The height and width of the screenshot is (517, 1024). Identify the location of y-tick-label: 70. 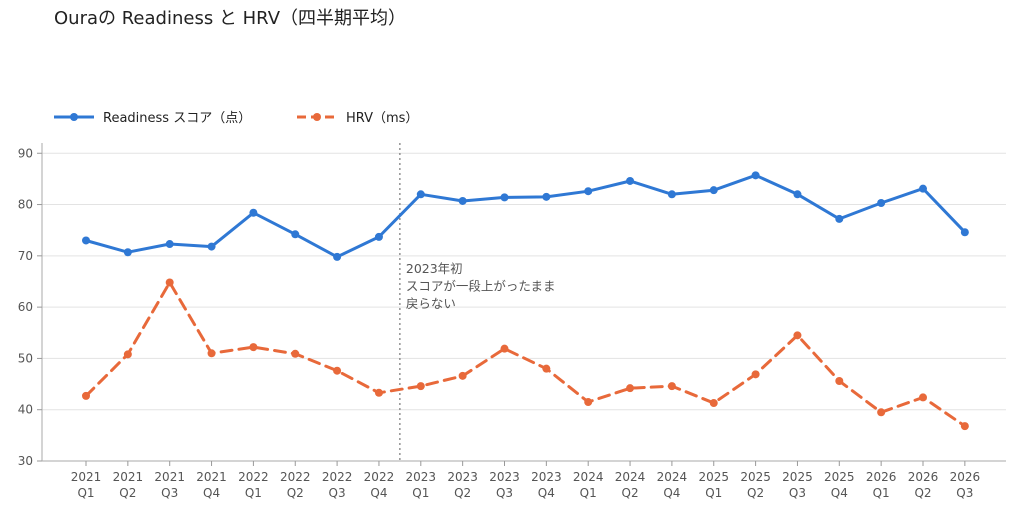
(25, 256).